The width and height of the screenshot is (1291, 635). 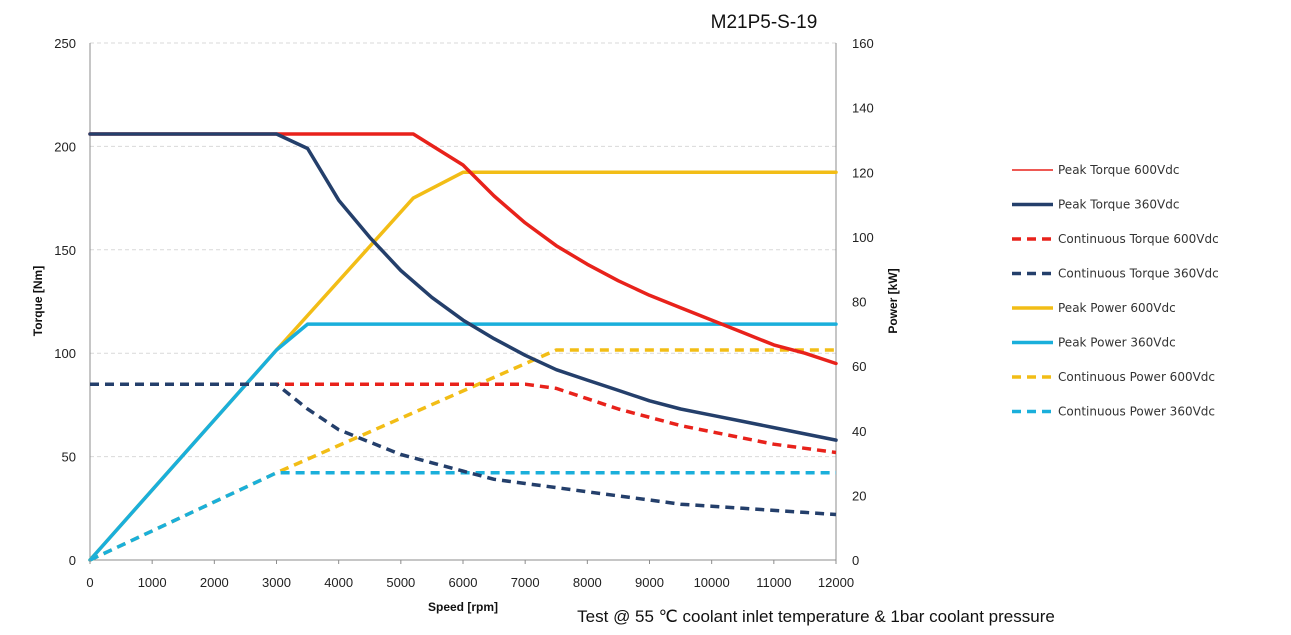 I want to click on legend-label: Peak Power 600Vdc, so click(x=1117, y=308).